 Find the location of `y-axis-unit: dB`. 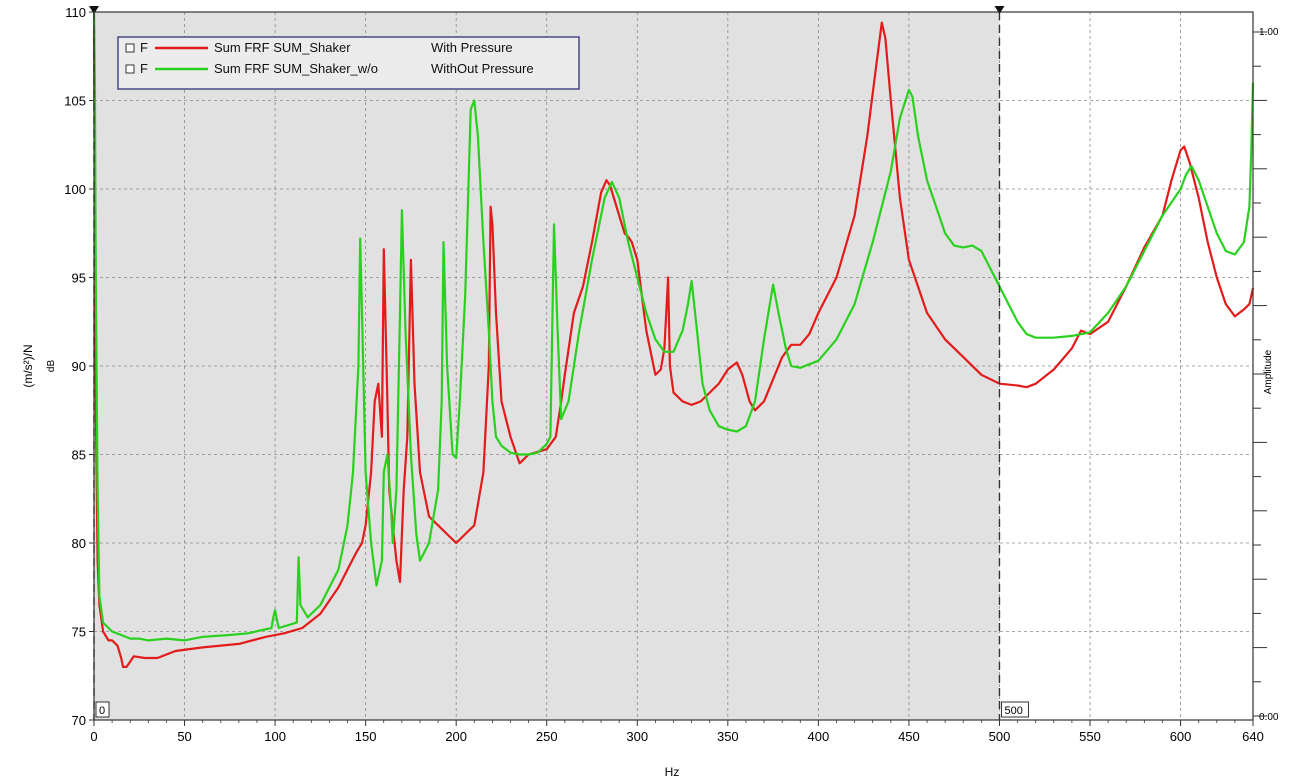

y-axis-unit: dB is located at coordinates (51, 366).